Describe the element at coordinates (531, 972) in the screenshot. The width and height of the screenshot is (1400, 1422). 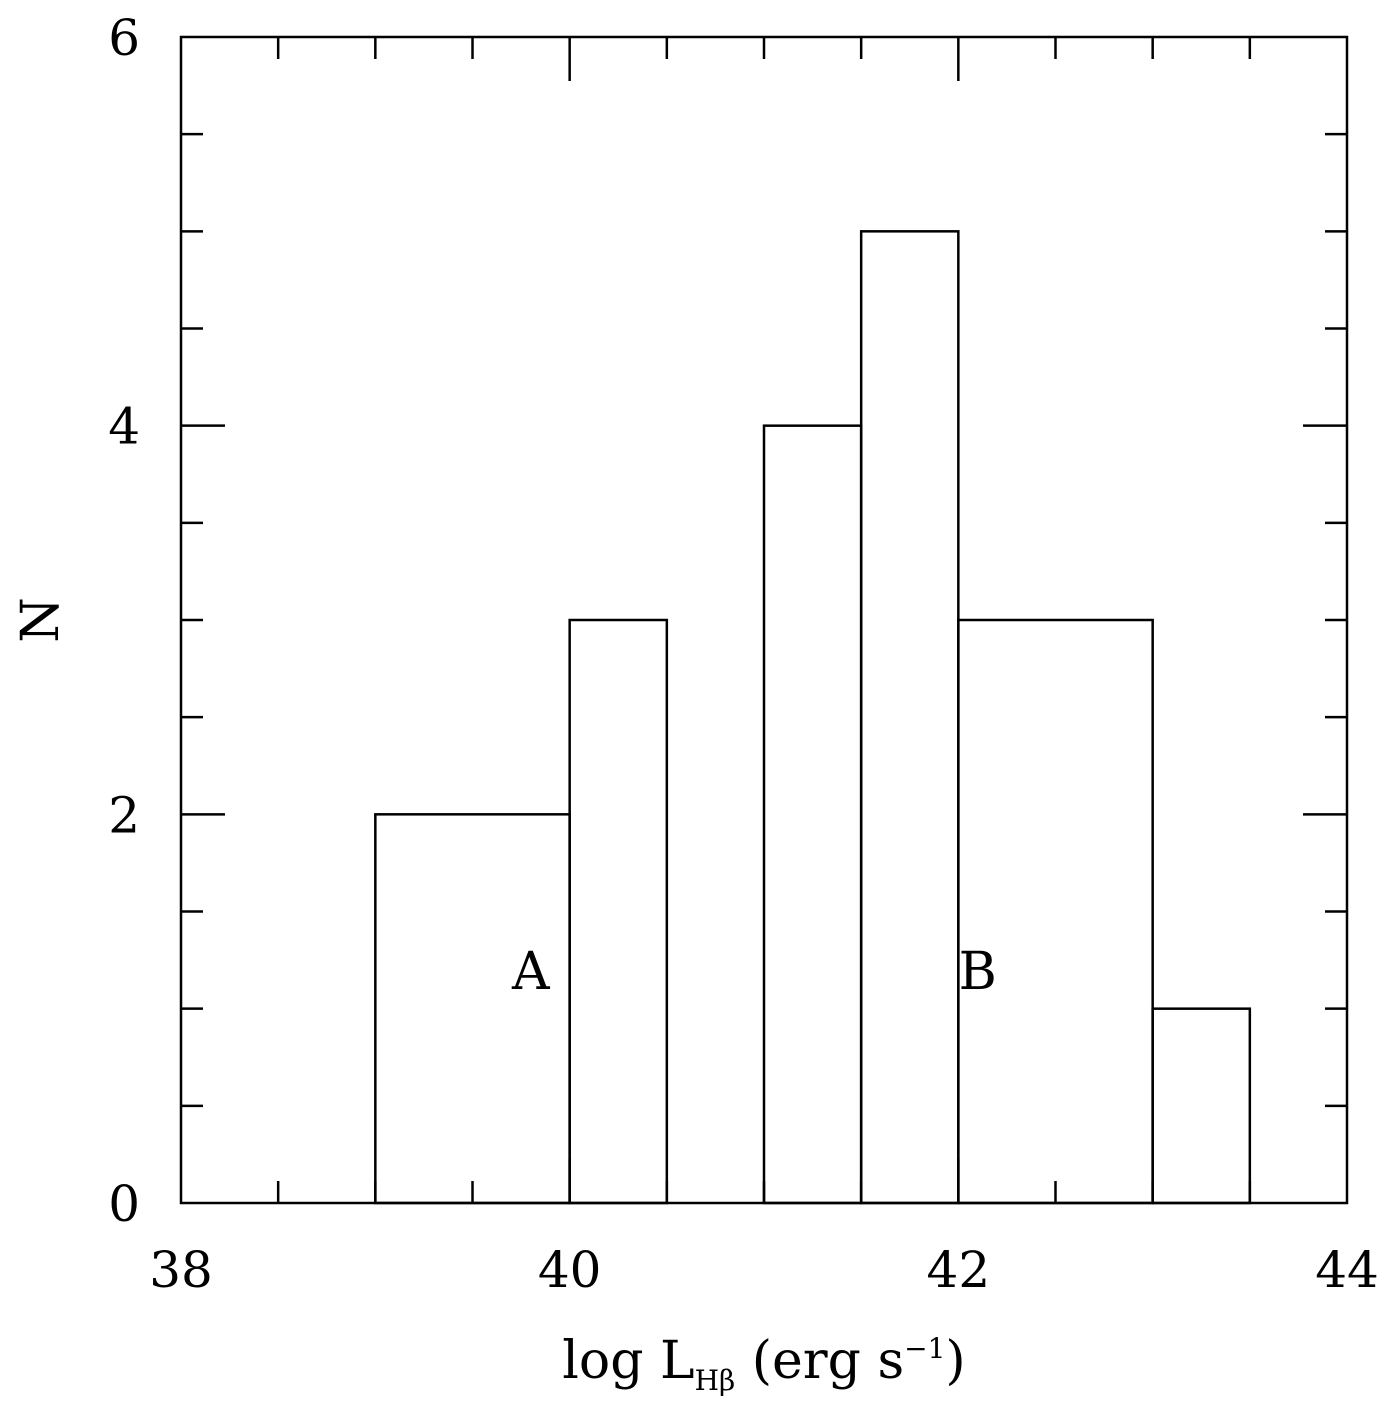
I see `annotation-a: A` at that location.